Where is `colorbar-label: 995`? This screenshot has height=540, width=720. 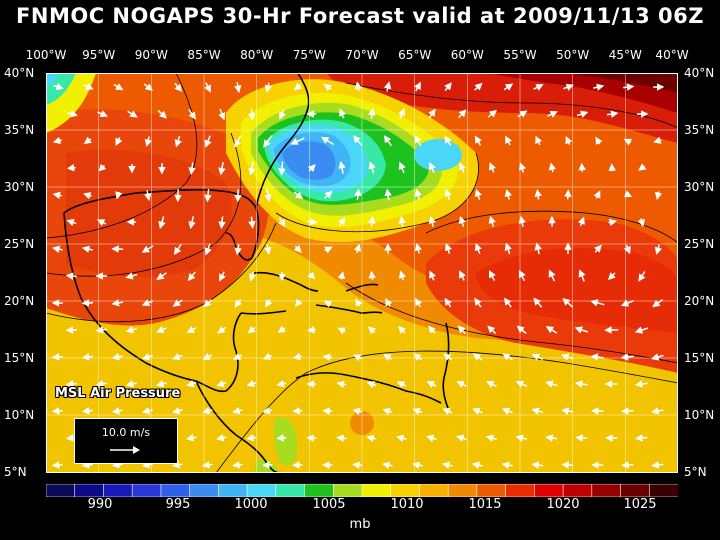 colorbar-label: 995 is located at coordinates (178, 504).